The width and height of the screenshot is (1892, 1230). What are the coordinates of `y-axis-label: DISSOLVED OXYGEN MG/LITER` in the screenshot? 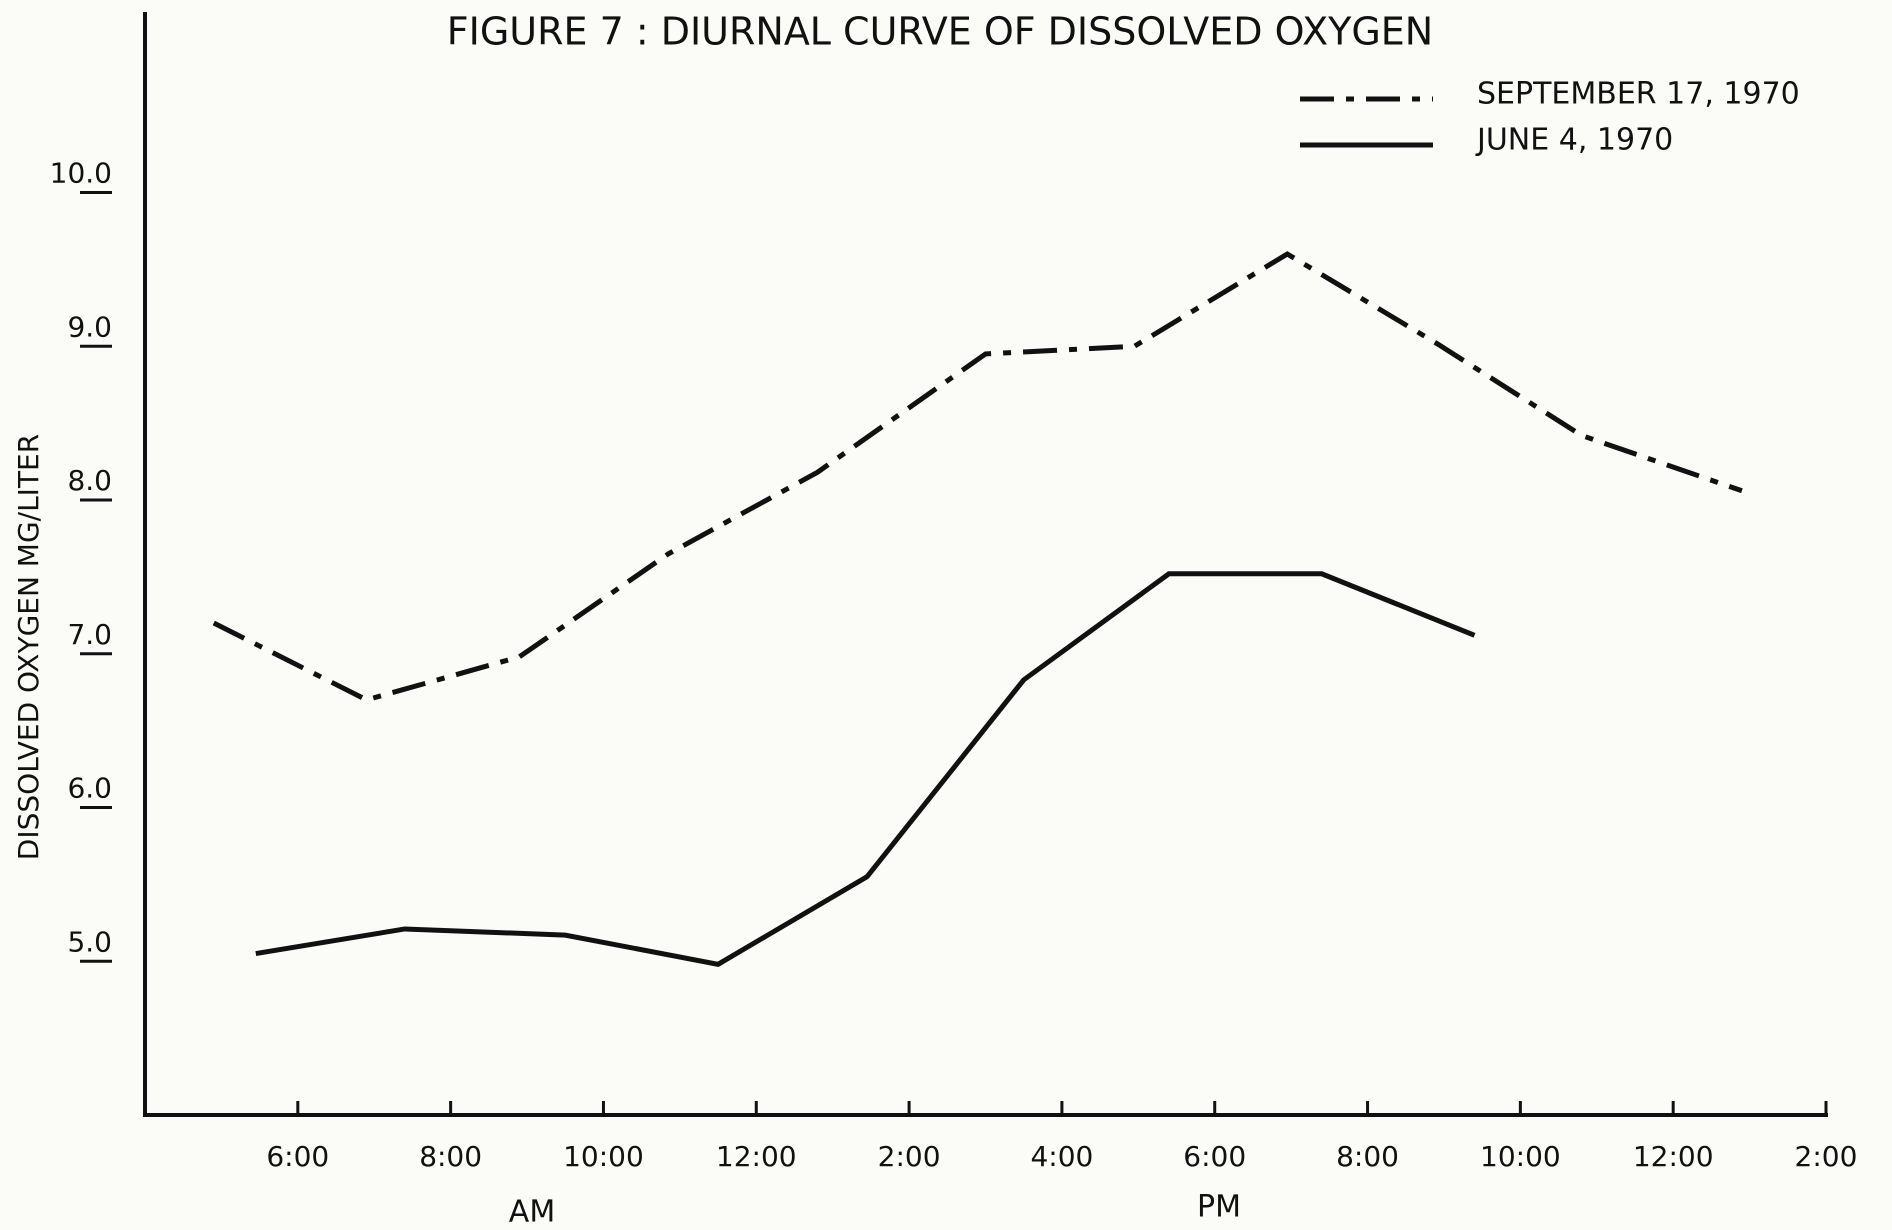 It's located at (28, 647).